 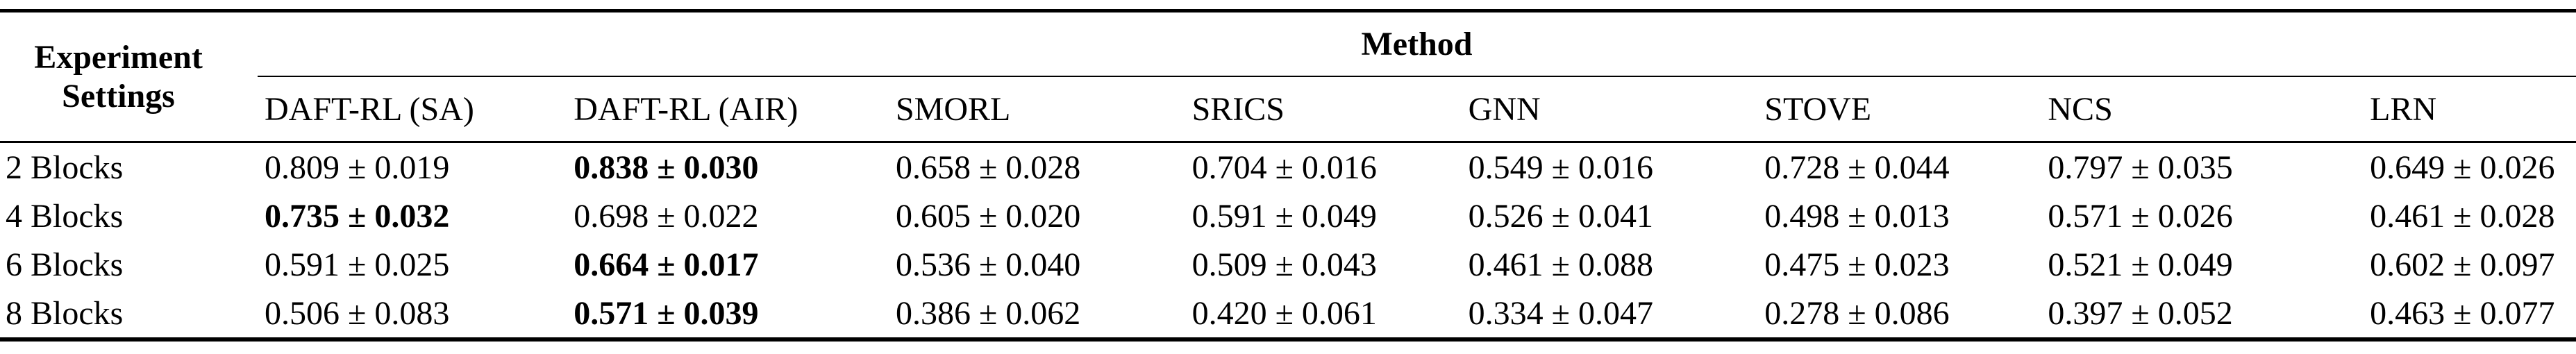 What do you see at coordinates (1560, 216) in the screenshot?
I see `table-cell: 0.526 ± 0.041` at bounding box center [1560, 216].